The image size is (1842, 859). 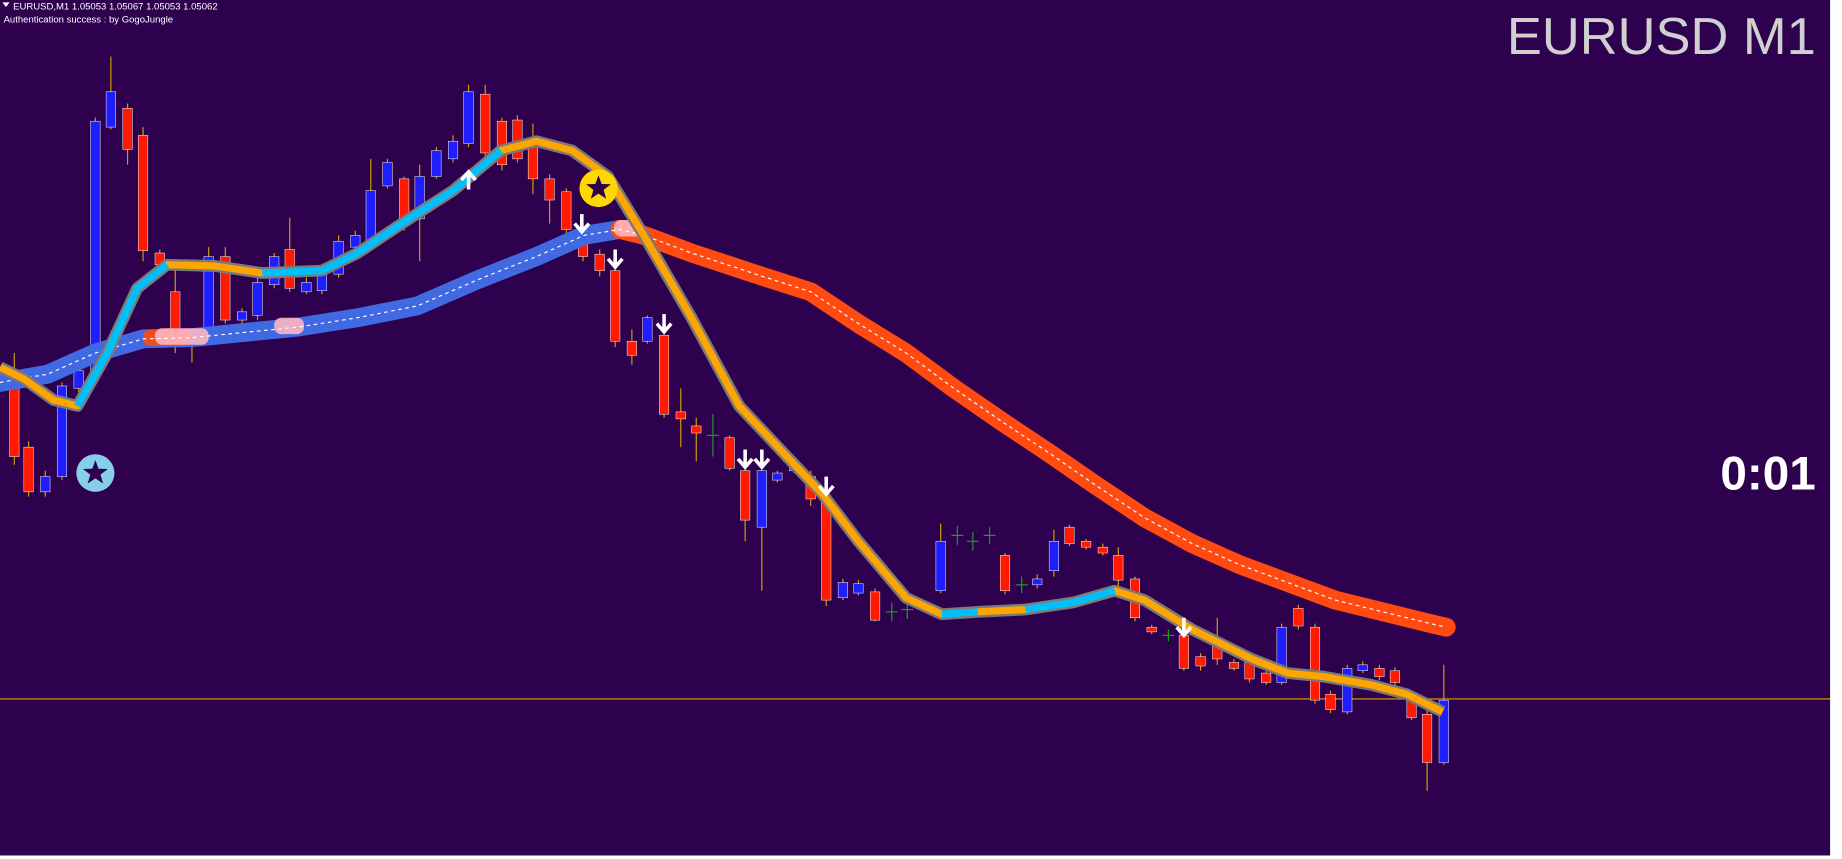 What do you see at coordinates (1767, 474) in the screenshot?
I see `bar-timer: 0:01` at bounding box center [1767, 474].